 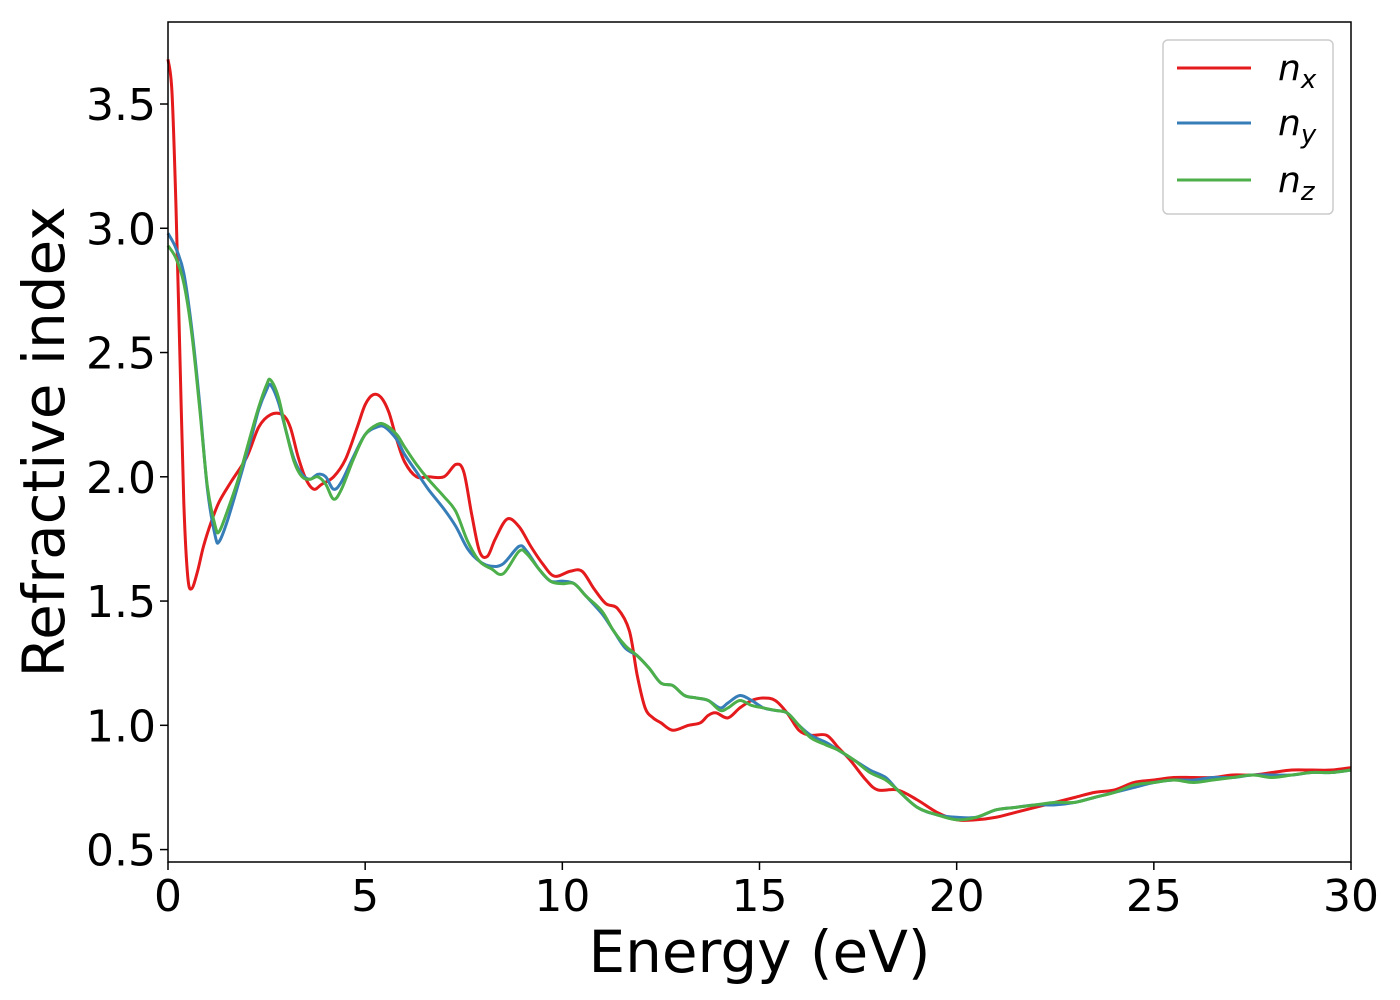 What do you see at coordinates (121, 851) in the screenshot?
I see `y-tick-label: 0.5` at bounding box center [121, 851].